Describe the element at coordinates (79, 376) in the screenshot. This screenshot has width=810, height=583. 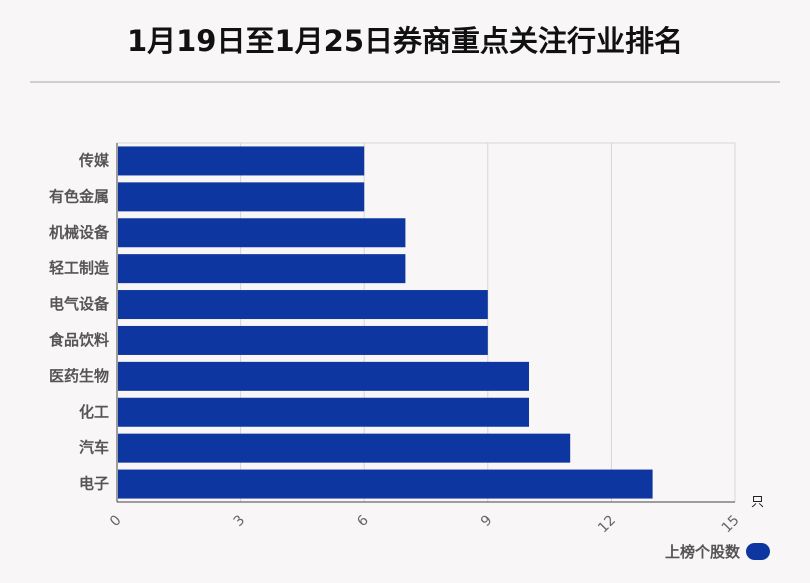
I see `category-label: 医药生物` at that location.